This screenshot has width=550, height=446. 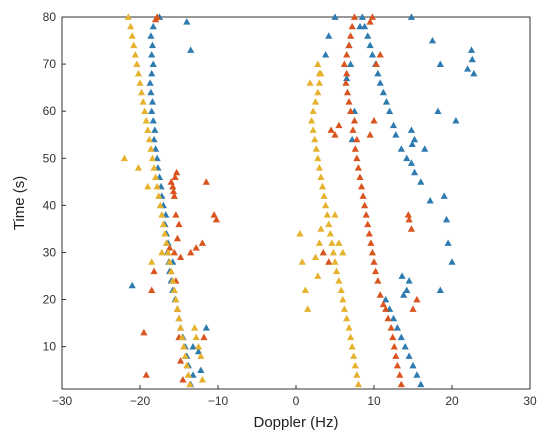 I want to click on x-tick-label: 0, so click(x=296, y=401).